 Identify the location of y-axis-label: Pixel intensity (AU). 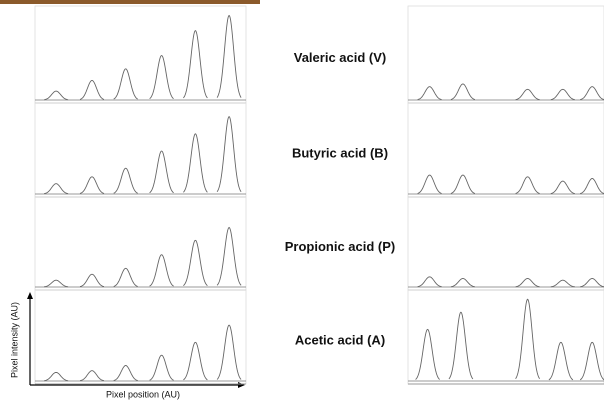
(14, 340).